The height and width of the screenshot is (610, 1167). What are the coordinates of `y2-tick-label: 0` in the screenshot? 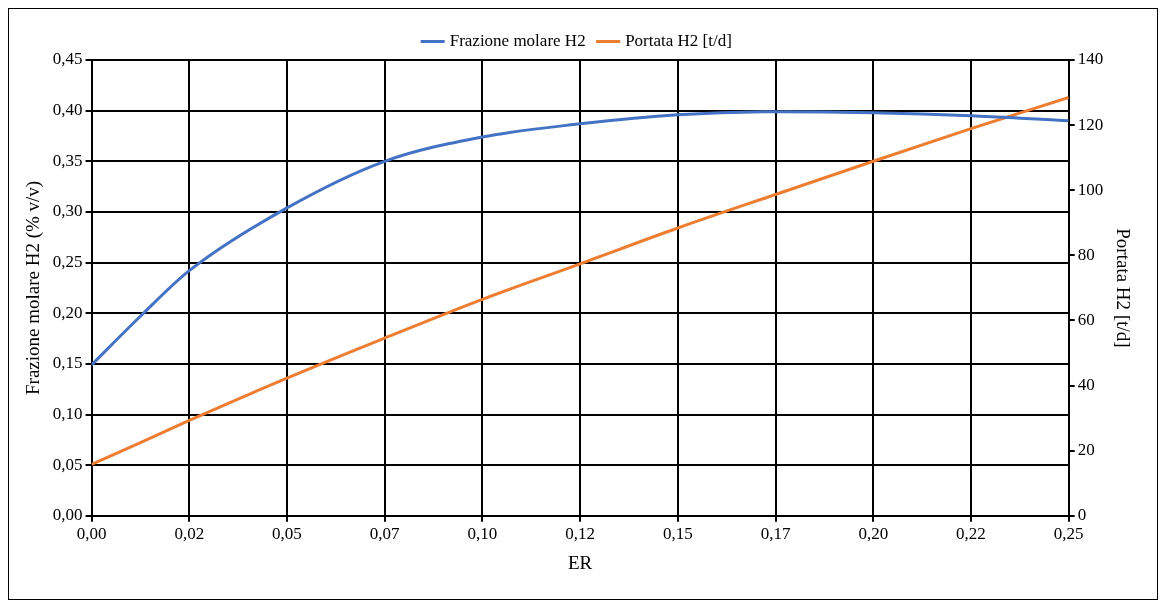 It's located at (1082, 515).